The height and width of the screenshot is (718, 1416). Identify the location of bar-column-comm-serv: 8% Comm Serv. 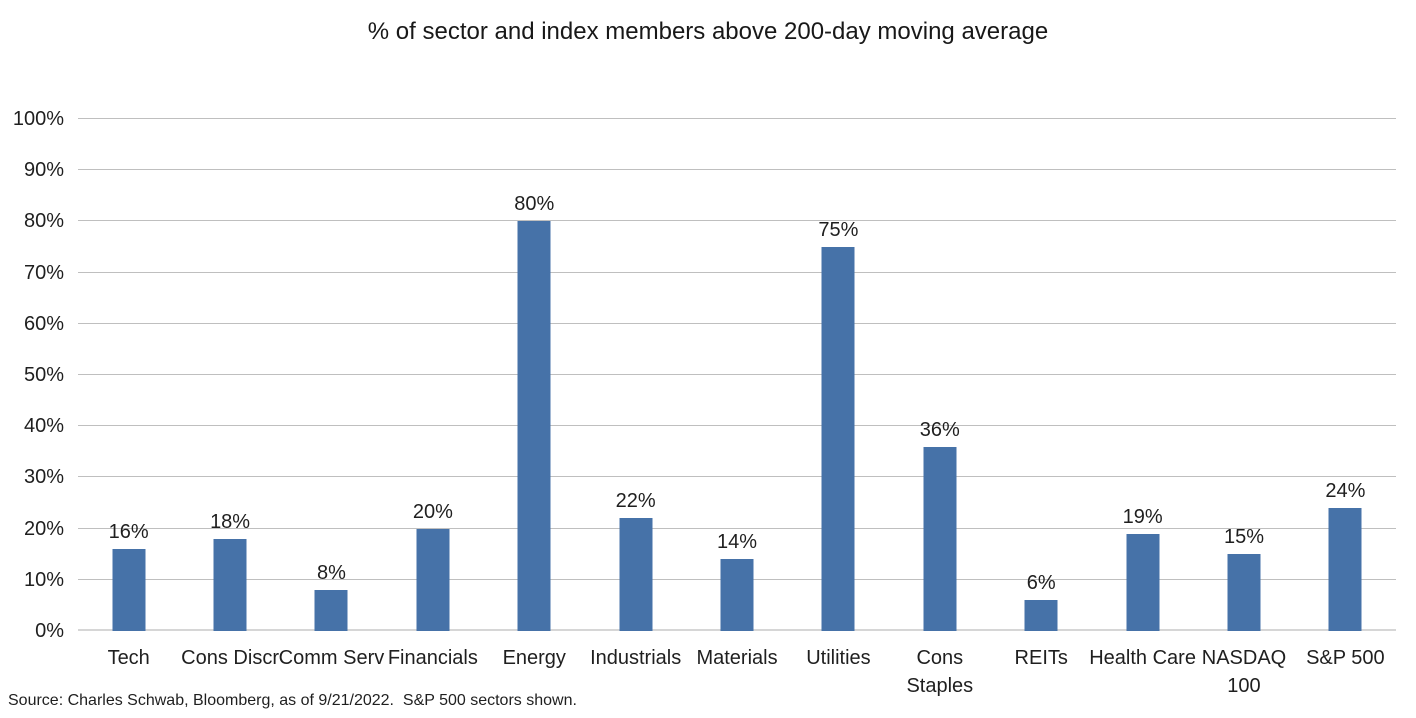
(332, 394).